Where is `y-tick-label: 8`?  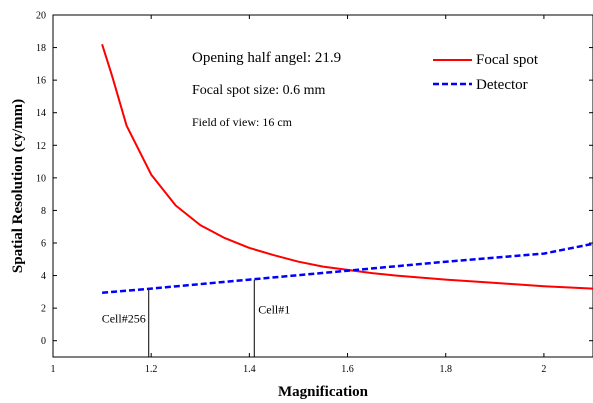
y-tick-label: 8 is located at coordinates (43, 211).